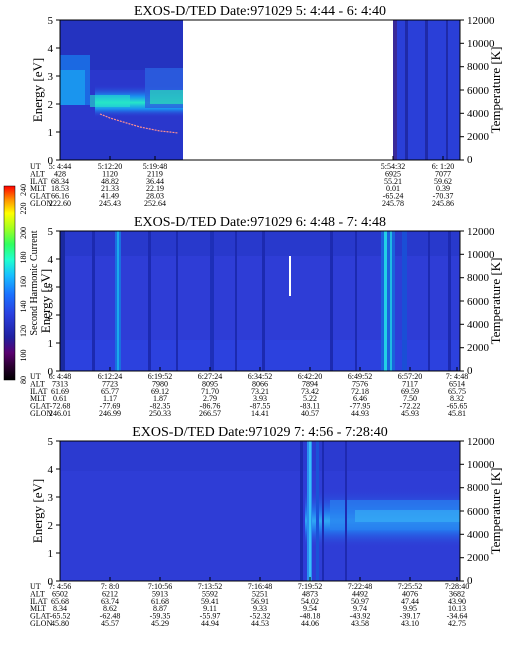 Image resolution: width=505 pixels, height=649 pixels. I want to click on orbit-value: 59.62, so click(443, 181).